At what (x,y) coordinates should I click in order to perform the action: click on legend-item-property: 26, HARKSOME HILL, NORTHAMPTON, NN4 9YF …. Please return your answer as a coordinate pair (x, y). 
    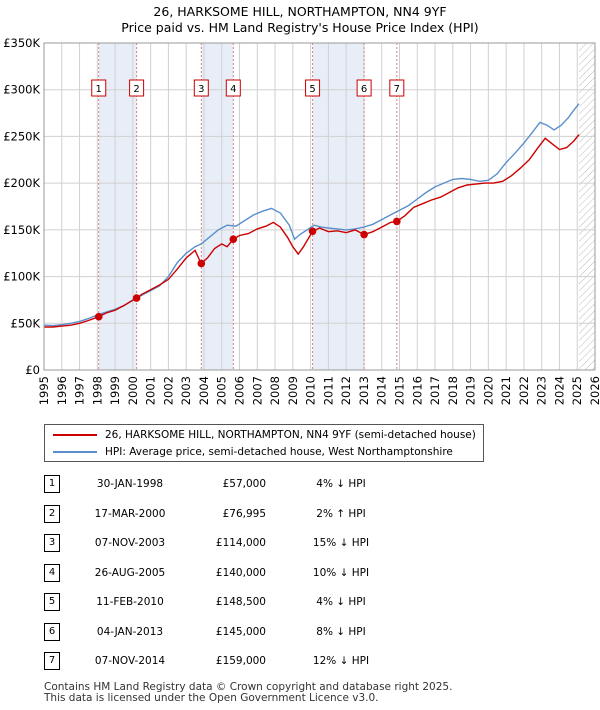
    Looking at the image, I should click on (264, 435).